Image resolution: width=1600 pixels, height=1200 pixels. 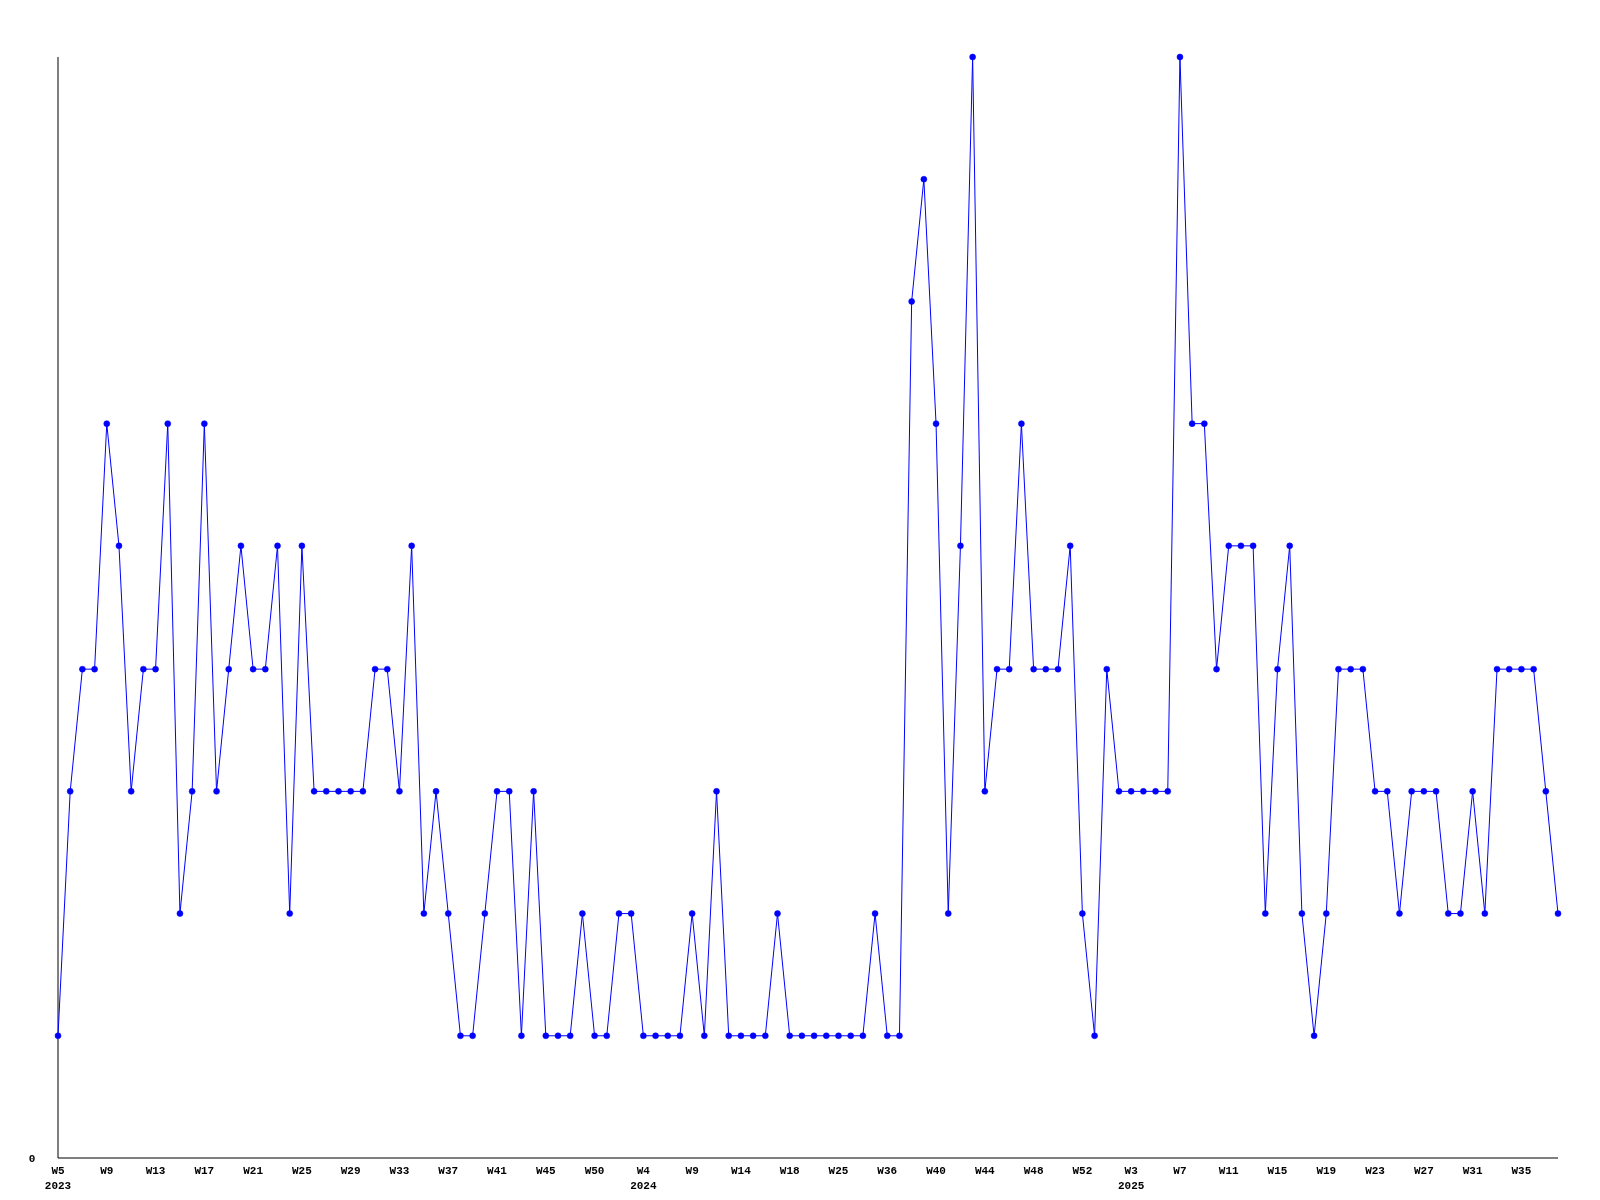 I want to click on x-tick-label: W3 2025, so click(x=1131, y=1178).